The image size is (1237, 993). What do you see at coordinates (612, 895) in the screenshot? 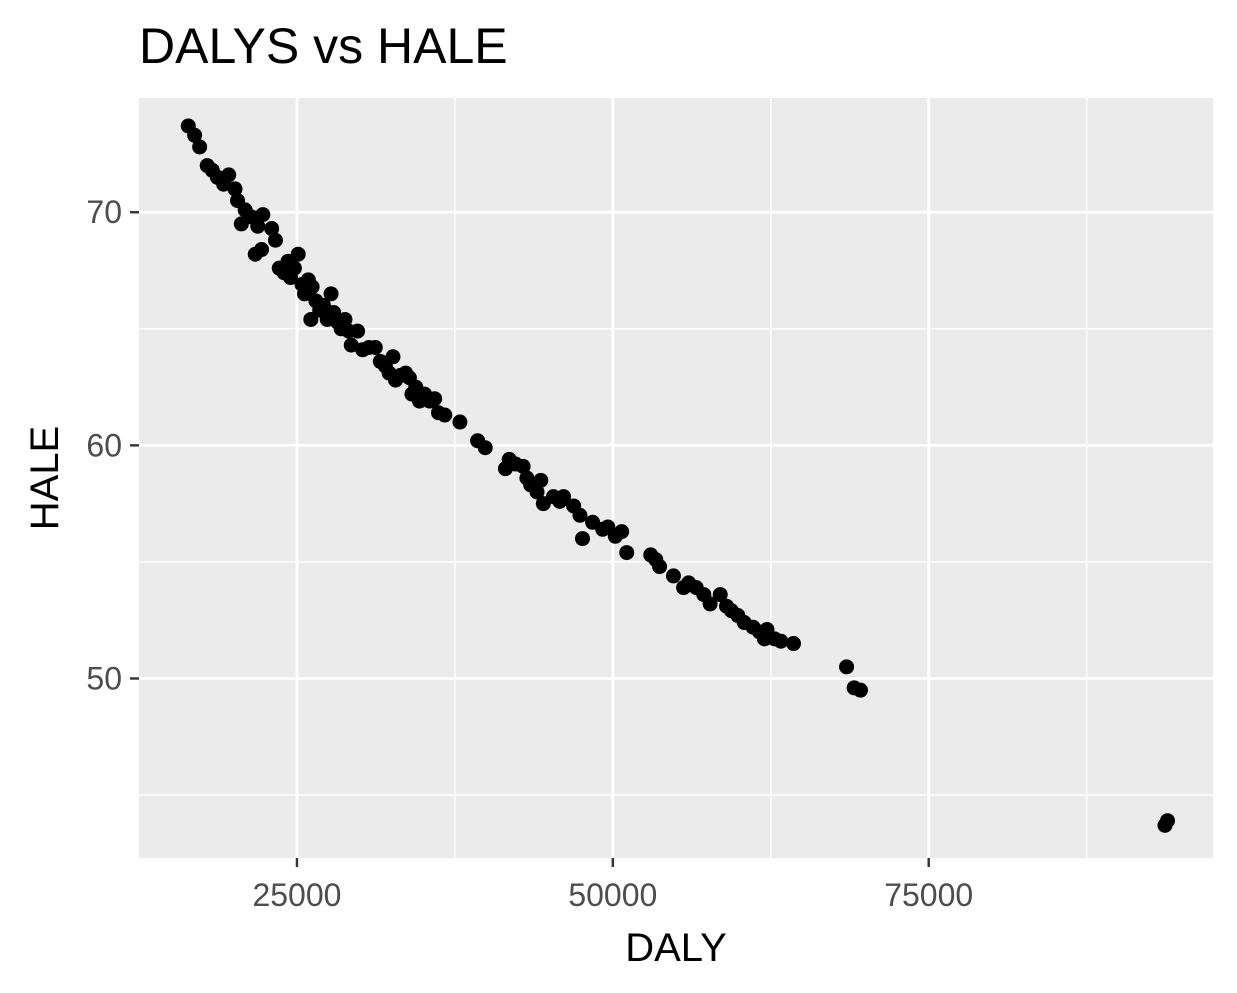
I see `x-tick-label: 50000` at bounding box center [612, 895].